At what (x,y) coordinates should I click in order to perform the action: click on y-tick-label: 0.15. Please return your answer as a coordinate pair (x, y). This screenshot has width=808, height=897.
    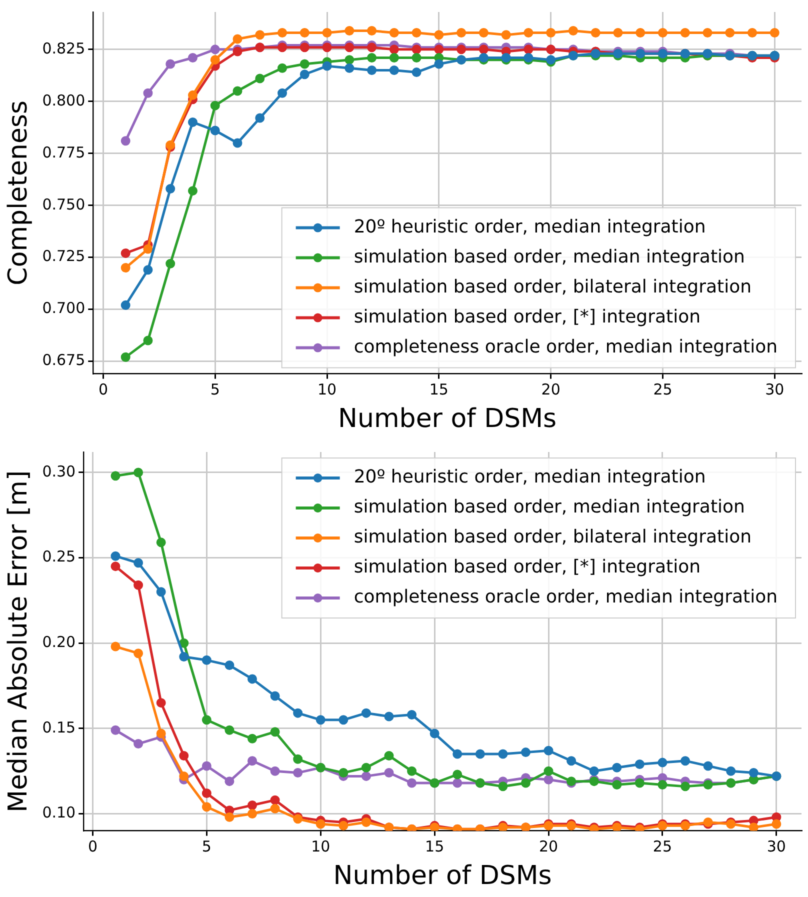
    Looking at the image, I should click on (59, 727).